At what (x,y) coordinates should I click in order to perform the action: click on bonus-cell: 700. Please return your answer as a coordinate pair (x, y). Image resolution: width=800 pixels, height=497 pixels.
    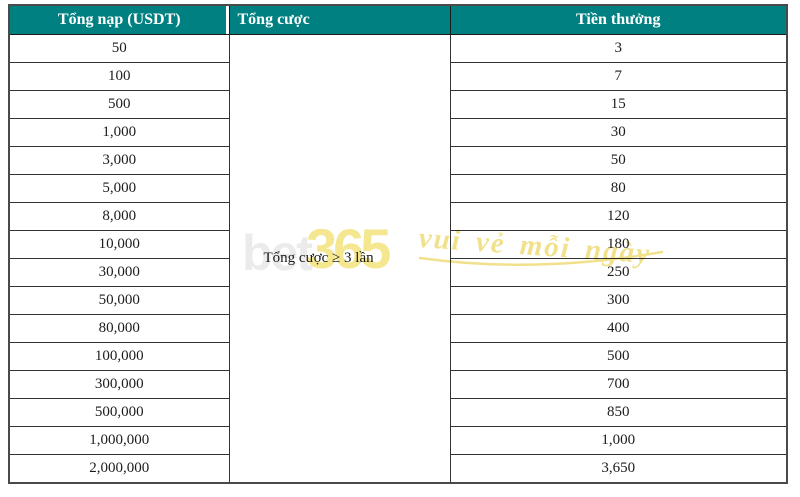
    Looking at the image, I should click on (618, 384).